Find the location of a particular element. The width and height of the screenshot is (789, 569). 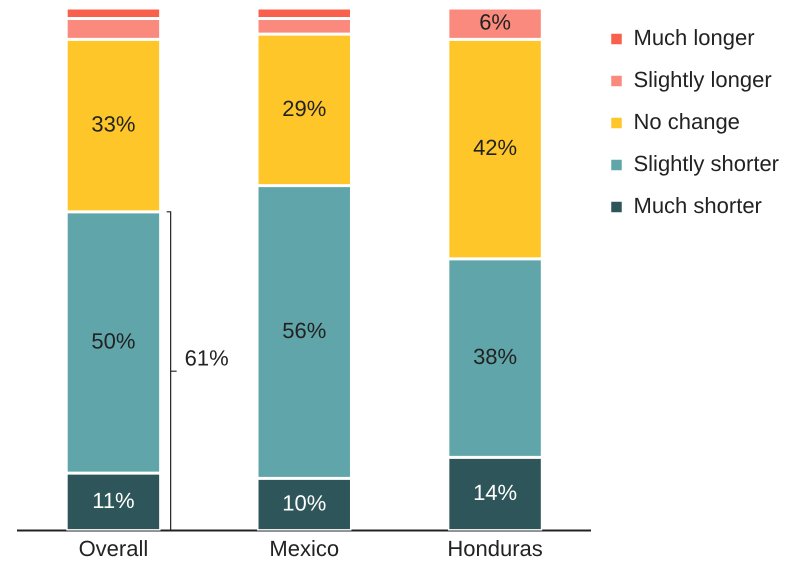

data-label: 10% is located at coordinates (304, 503).